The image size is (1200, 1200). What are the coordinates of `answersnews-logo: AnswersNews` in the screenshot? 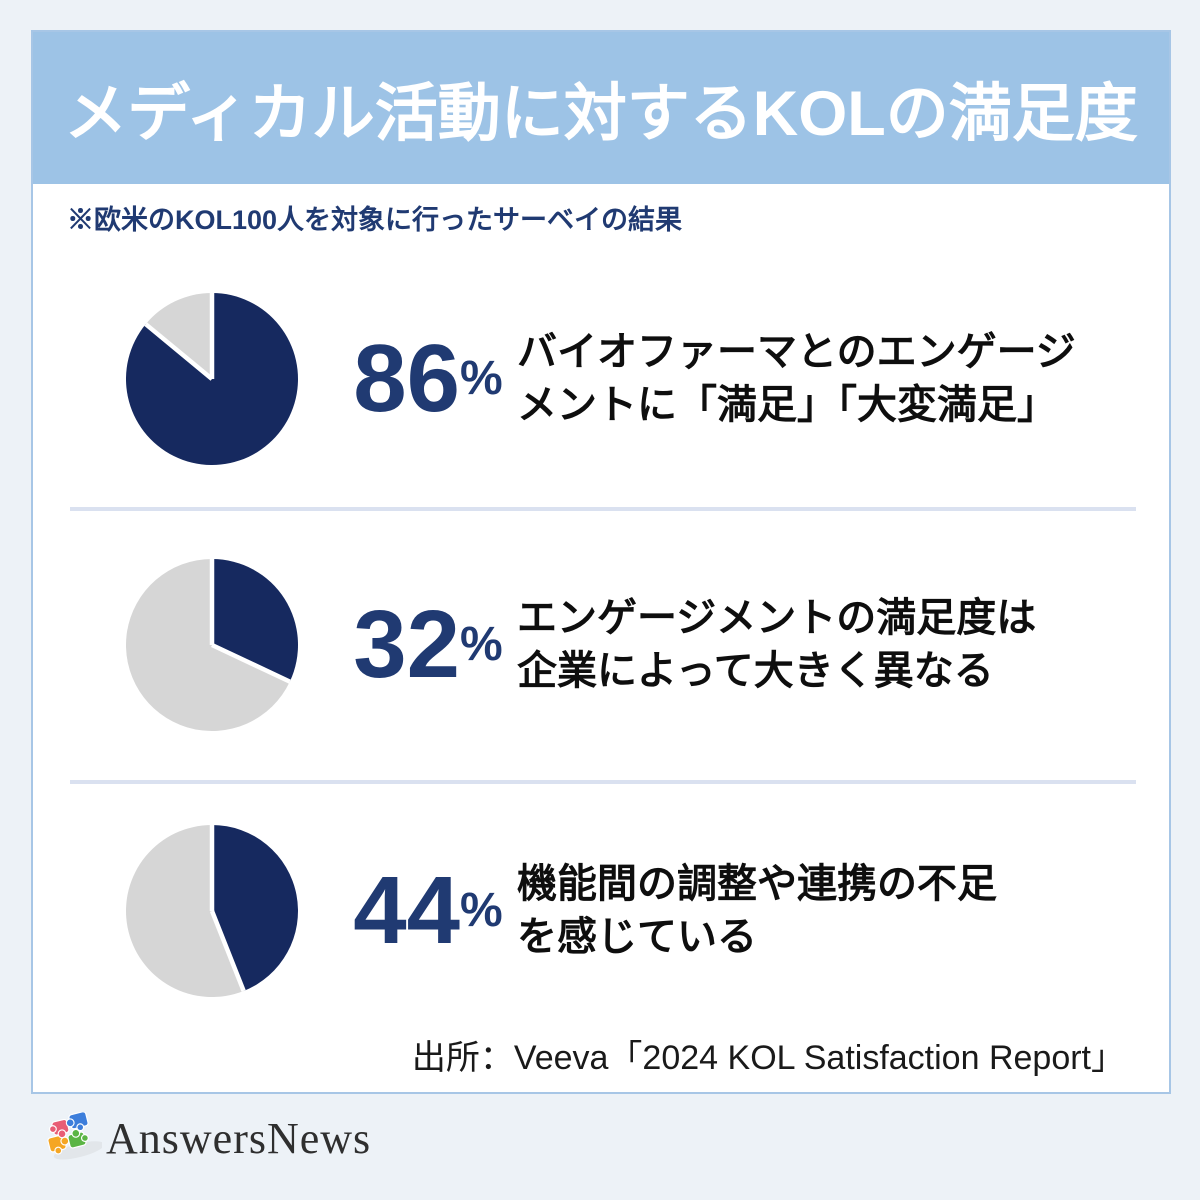 It's located at (207, 1138).